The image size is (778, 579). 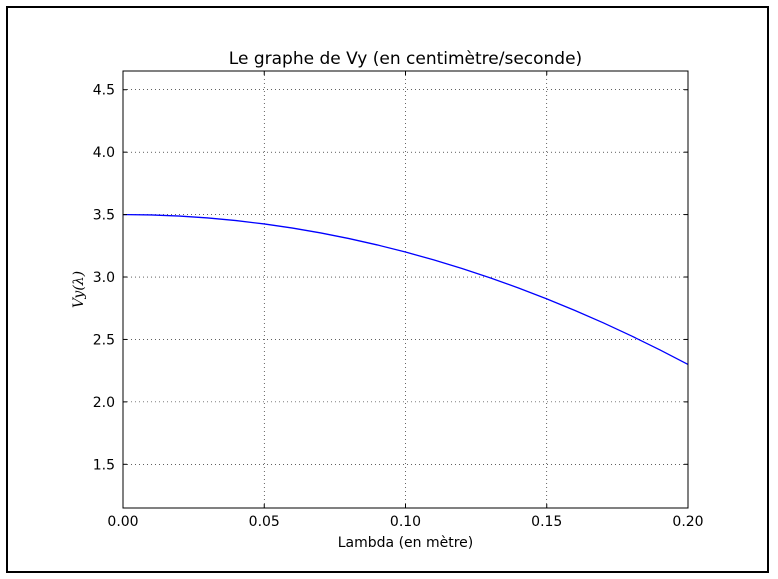 I want to click on x-axis-label: Lambda (en mètre), so click(x=405, y=543).